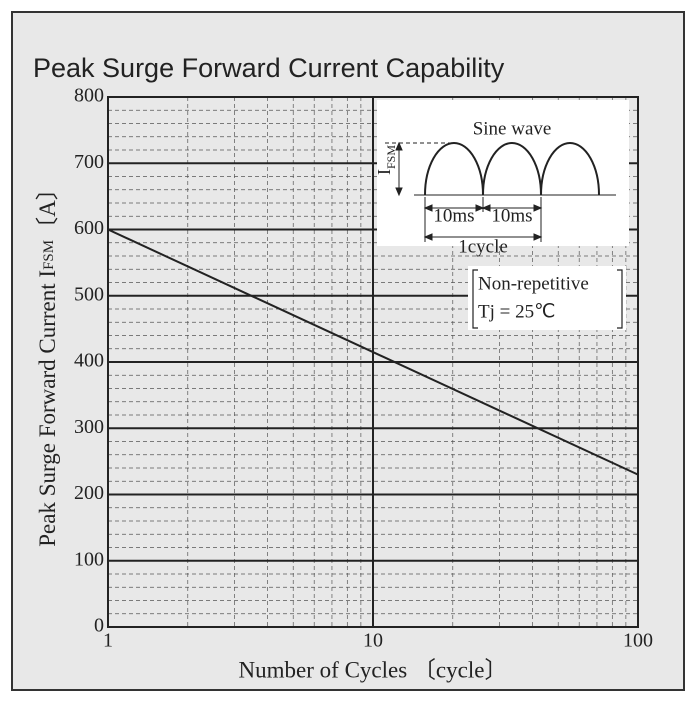 This screenshot has height=707, width=692. Describe the element at coordinates (638, 641) in the screenshot. I see `x-tick-label: 100` at that location.